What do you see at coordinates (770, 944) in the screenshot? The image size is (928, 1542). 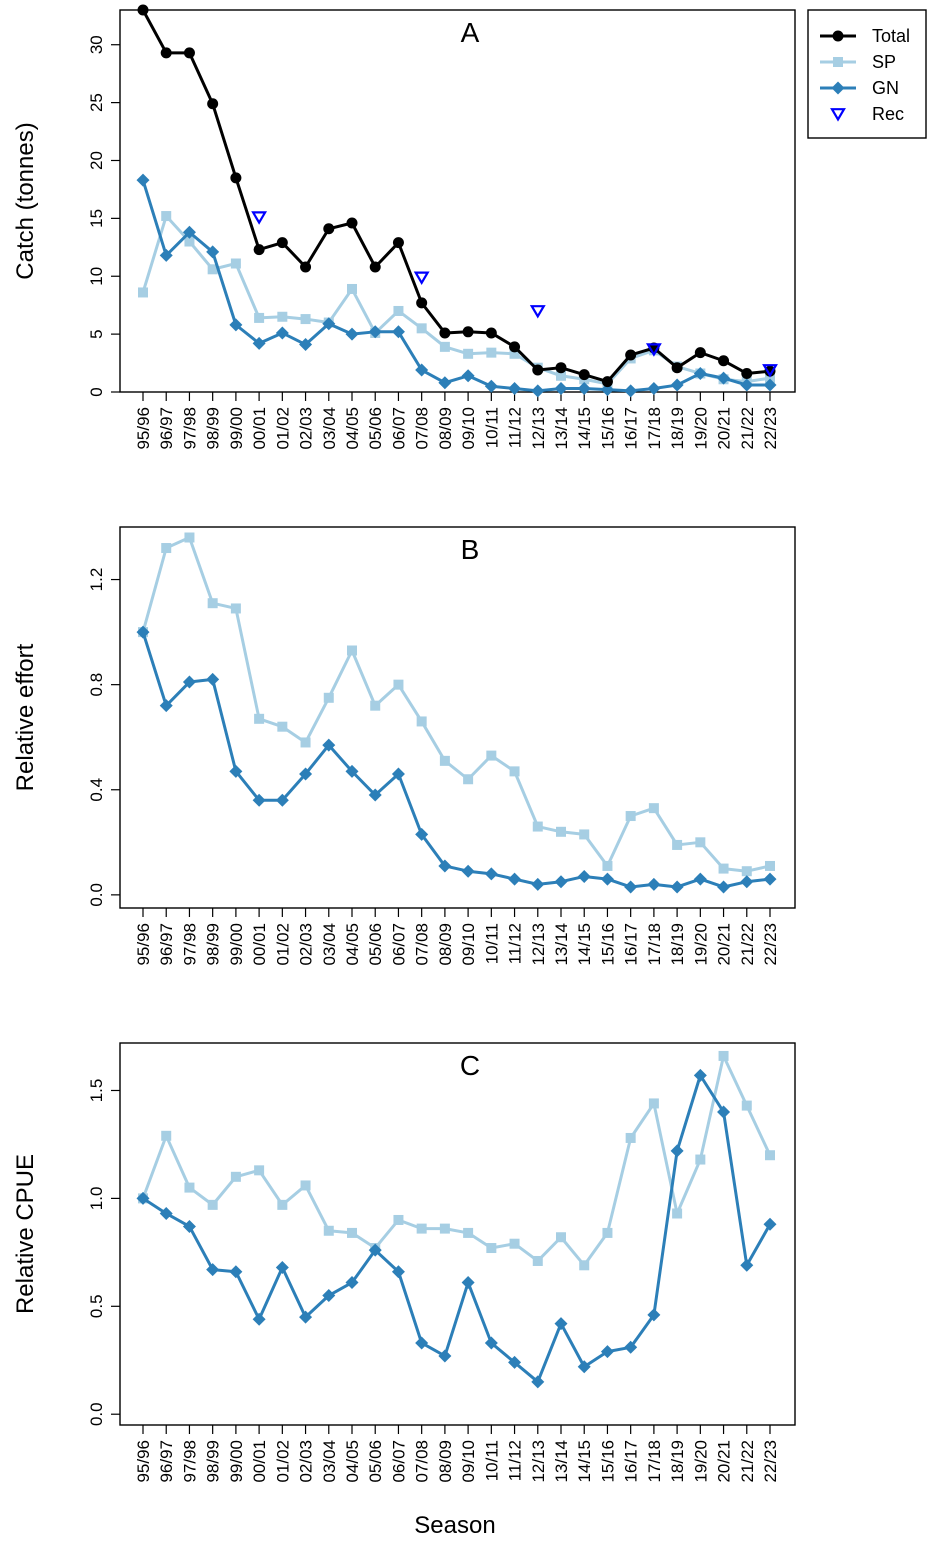 I see `x-tick-label: 22/23` at bounding box center [770, 944].